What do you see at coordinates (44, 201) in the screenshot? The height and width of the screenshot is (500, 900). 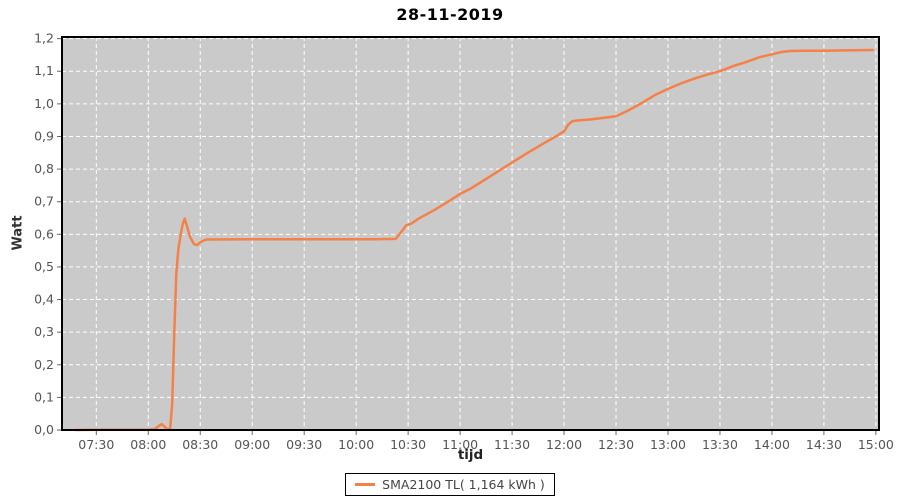 I see `y-tick-label: 0,7` at bounding box center [44, 201].